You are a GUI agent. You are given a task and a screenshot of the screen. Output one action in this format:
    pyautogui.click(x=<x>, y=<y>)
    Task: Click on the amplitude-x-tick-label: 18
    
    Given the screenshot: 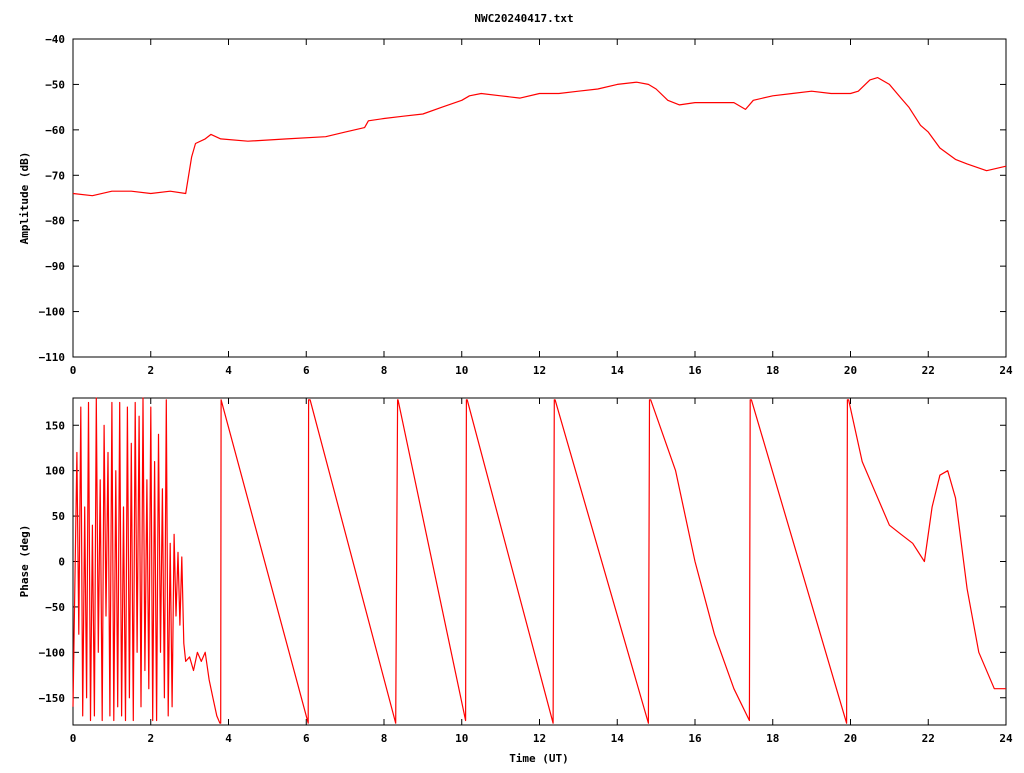 What is the action you would take?
    pyautogui.click(x=772, y=370)
    